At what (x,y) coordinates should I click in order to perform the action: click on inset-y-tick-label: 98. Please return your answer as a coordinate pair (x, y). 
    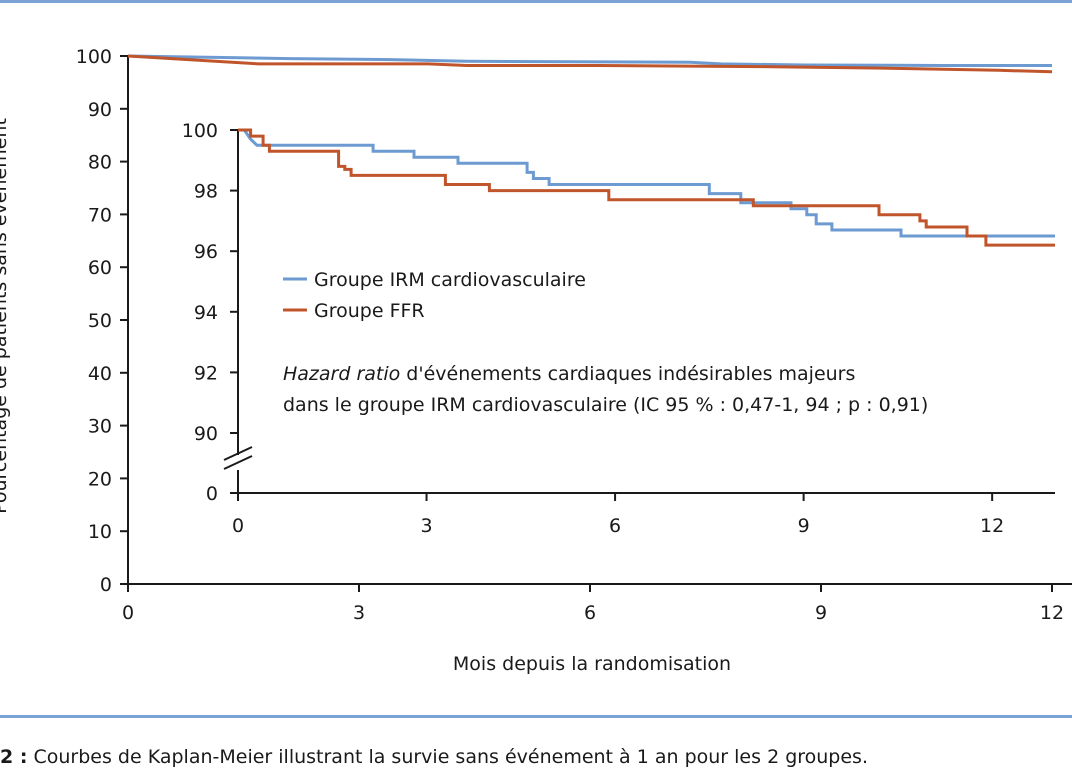
    Looking at the image, I should click on (206, 192).